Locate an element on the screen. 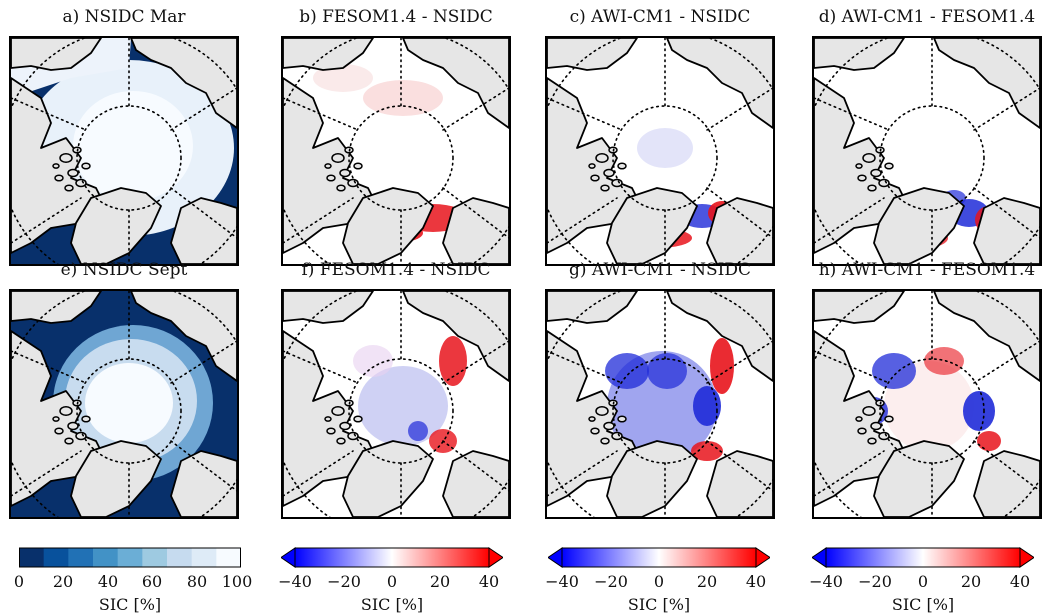 Image resolution: width=1061 pixels, height=614 pixels. map-d is located at coordinates (927, 151).